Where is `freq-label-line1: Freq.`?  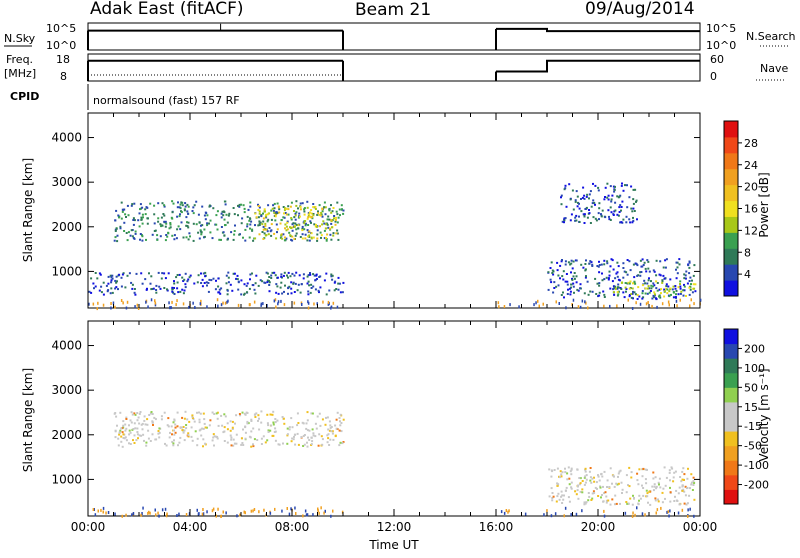
freq-label-line1: Freq. is located at coordinates (19, 59).